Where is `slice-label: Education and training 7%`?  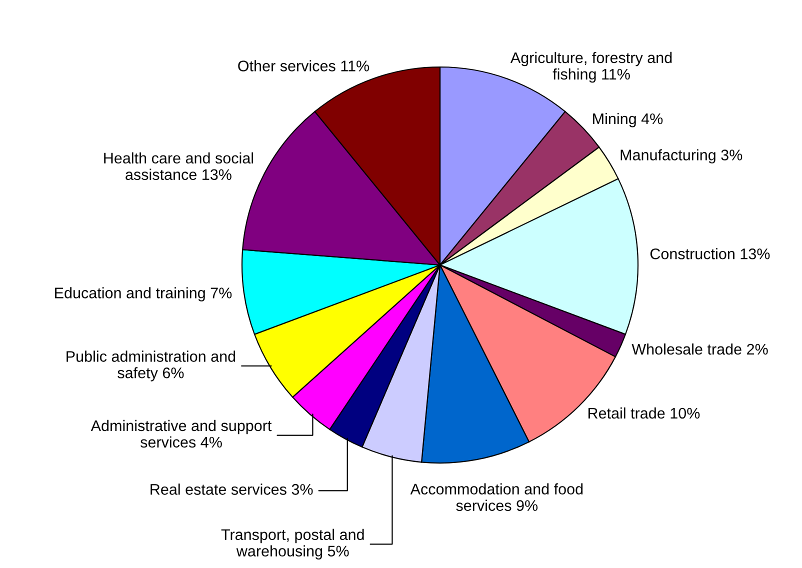
slice-label: Education and training 7% is located at coordinates (143, 294).